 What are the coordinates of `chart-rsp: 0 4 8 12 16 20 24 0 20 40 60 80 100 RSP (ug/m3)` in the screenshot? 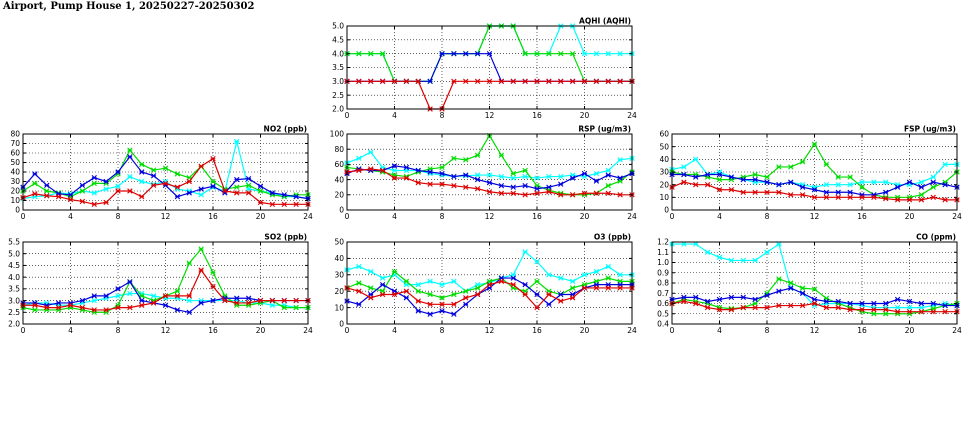 It's located at (483, 173).